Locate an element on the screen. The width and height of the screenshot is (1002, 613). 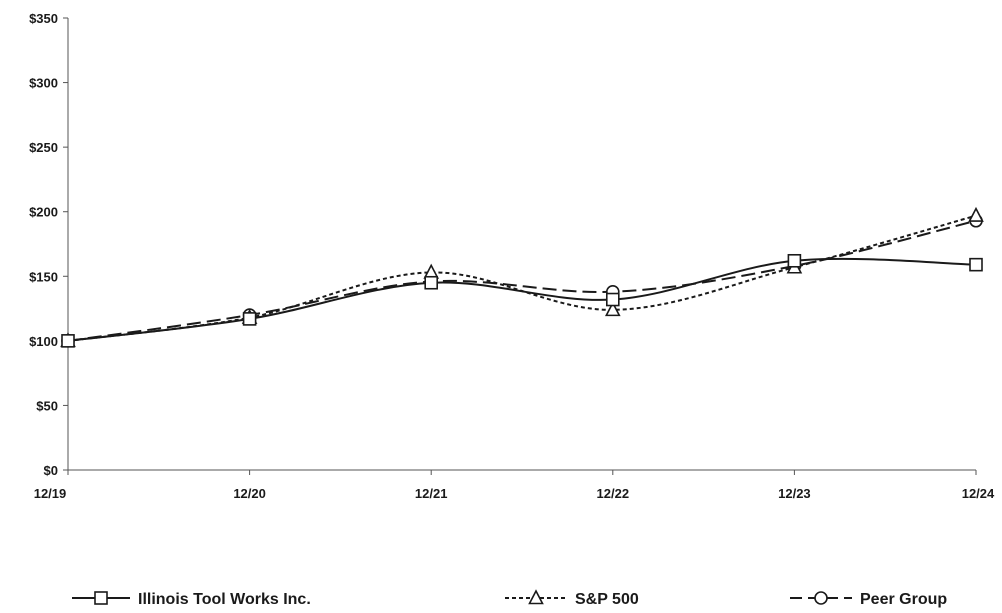
series-square-group is located at coordinates (522, 299).